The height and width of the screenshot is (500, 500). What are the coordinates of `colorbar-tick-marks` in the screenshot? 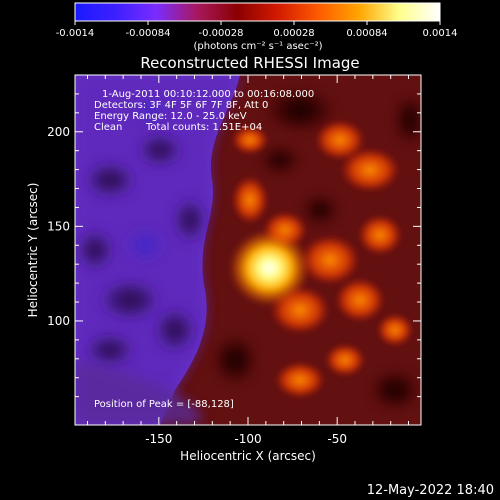 It's located at (257, 23).